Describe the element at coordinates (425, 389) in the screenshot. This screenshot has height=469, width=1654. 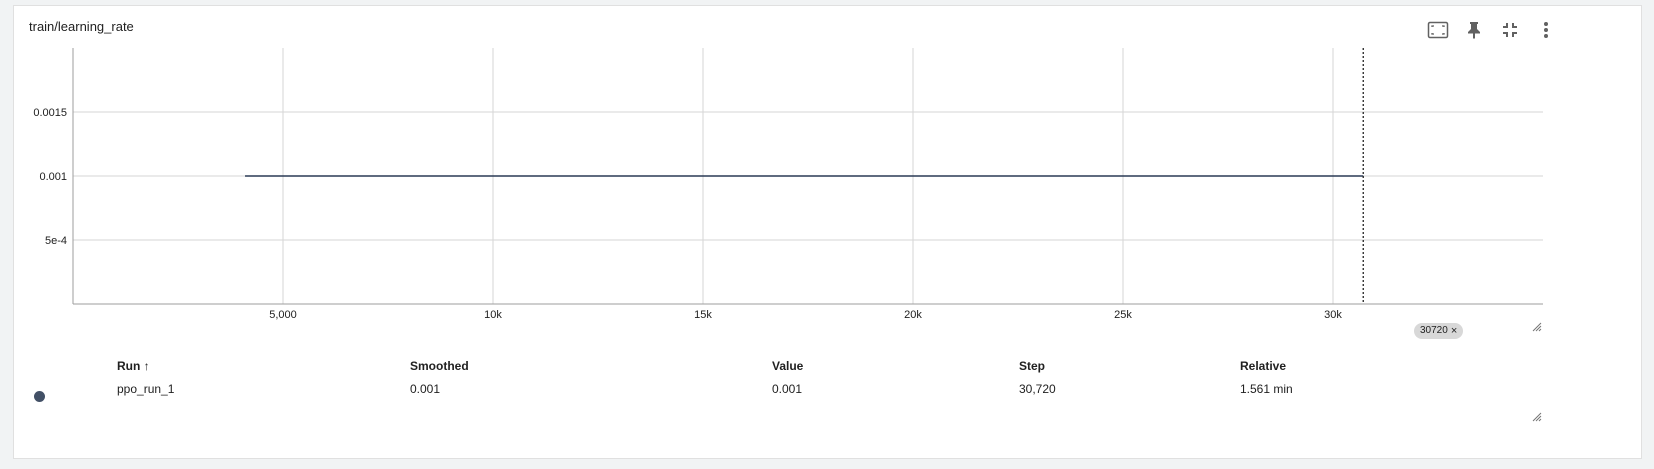
I see `cell-smoothed: 0.001` at that location.